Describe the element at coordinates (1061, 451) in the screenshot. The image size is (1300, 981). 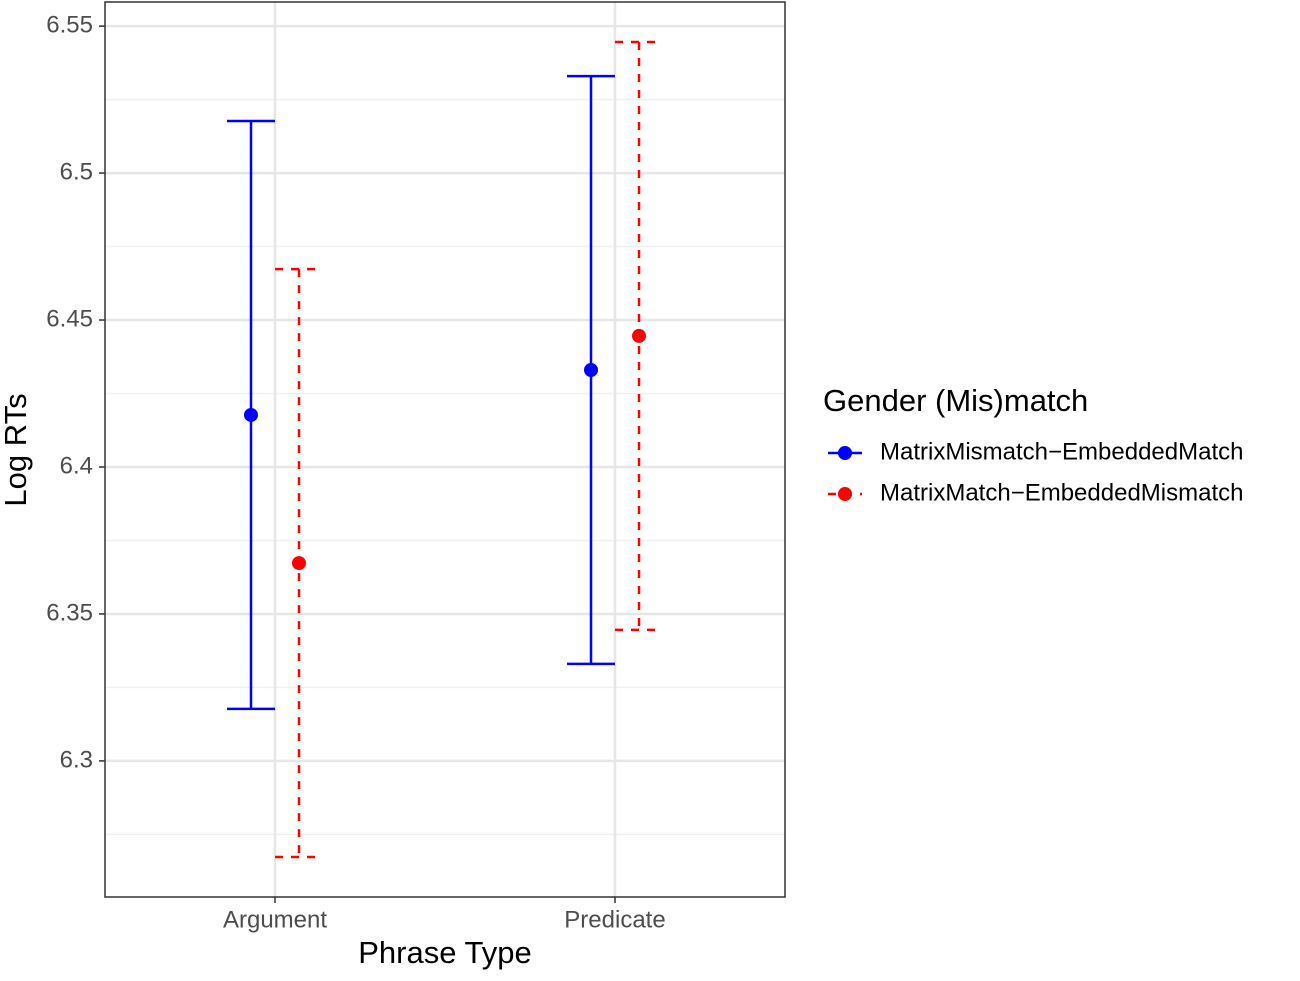
I see `legend-label: MatrixMismatch−EmbeddedMatch` at that location.